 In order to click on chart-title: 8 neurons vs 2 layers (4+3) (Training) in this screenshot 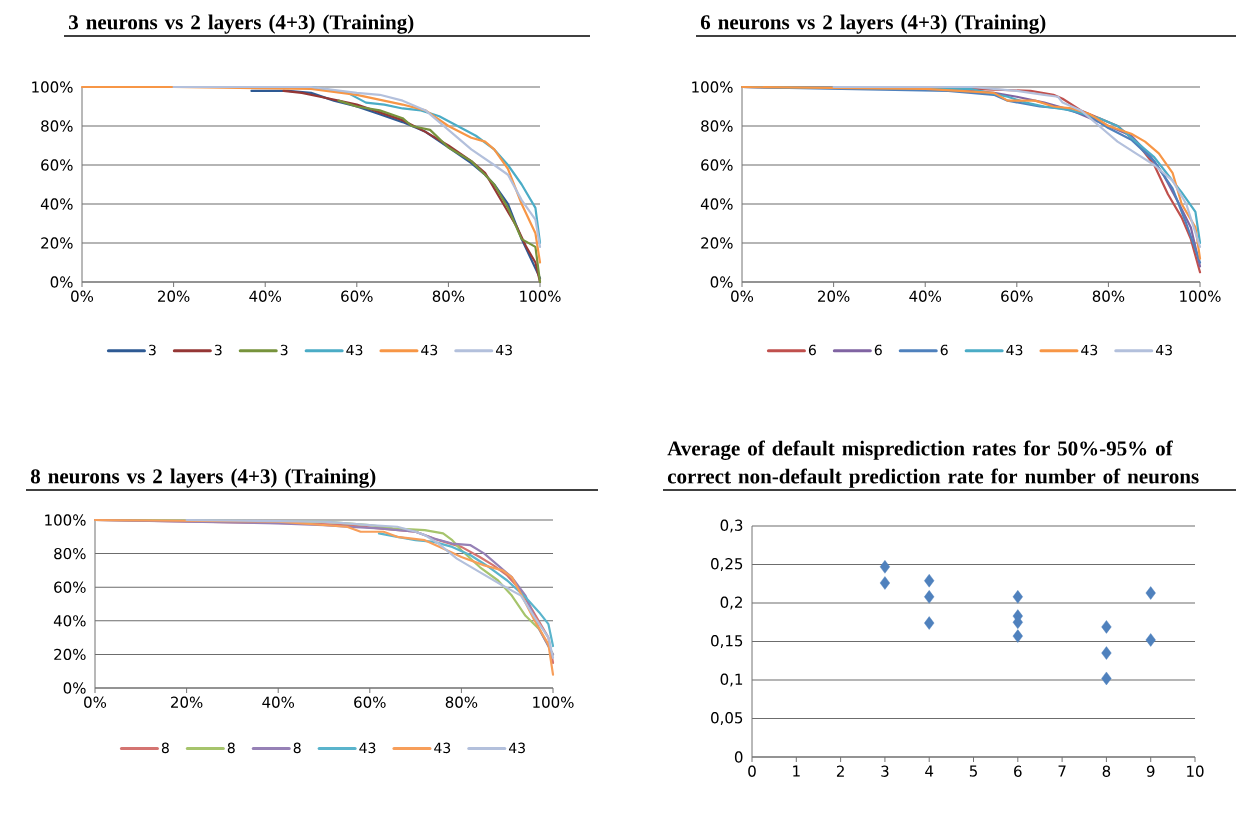, I will do `click(203, 478)`.